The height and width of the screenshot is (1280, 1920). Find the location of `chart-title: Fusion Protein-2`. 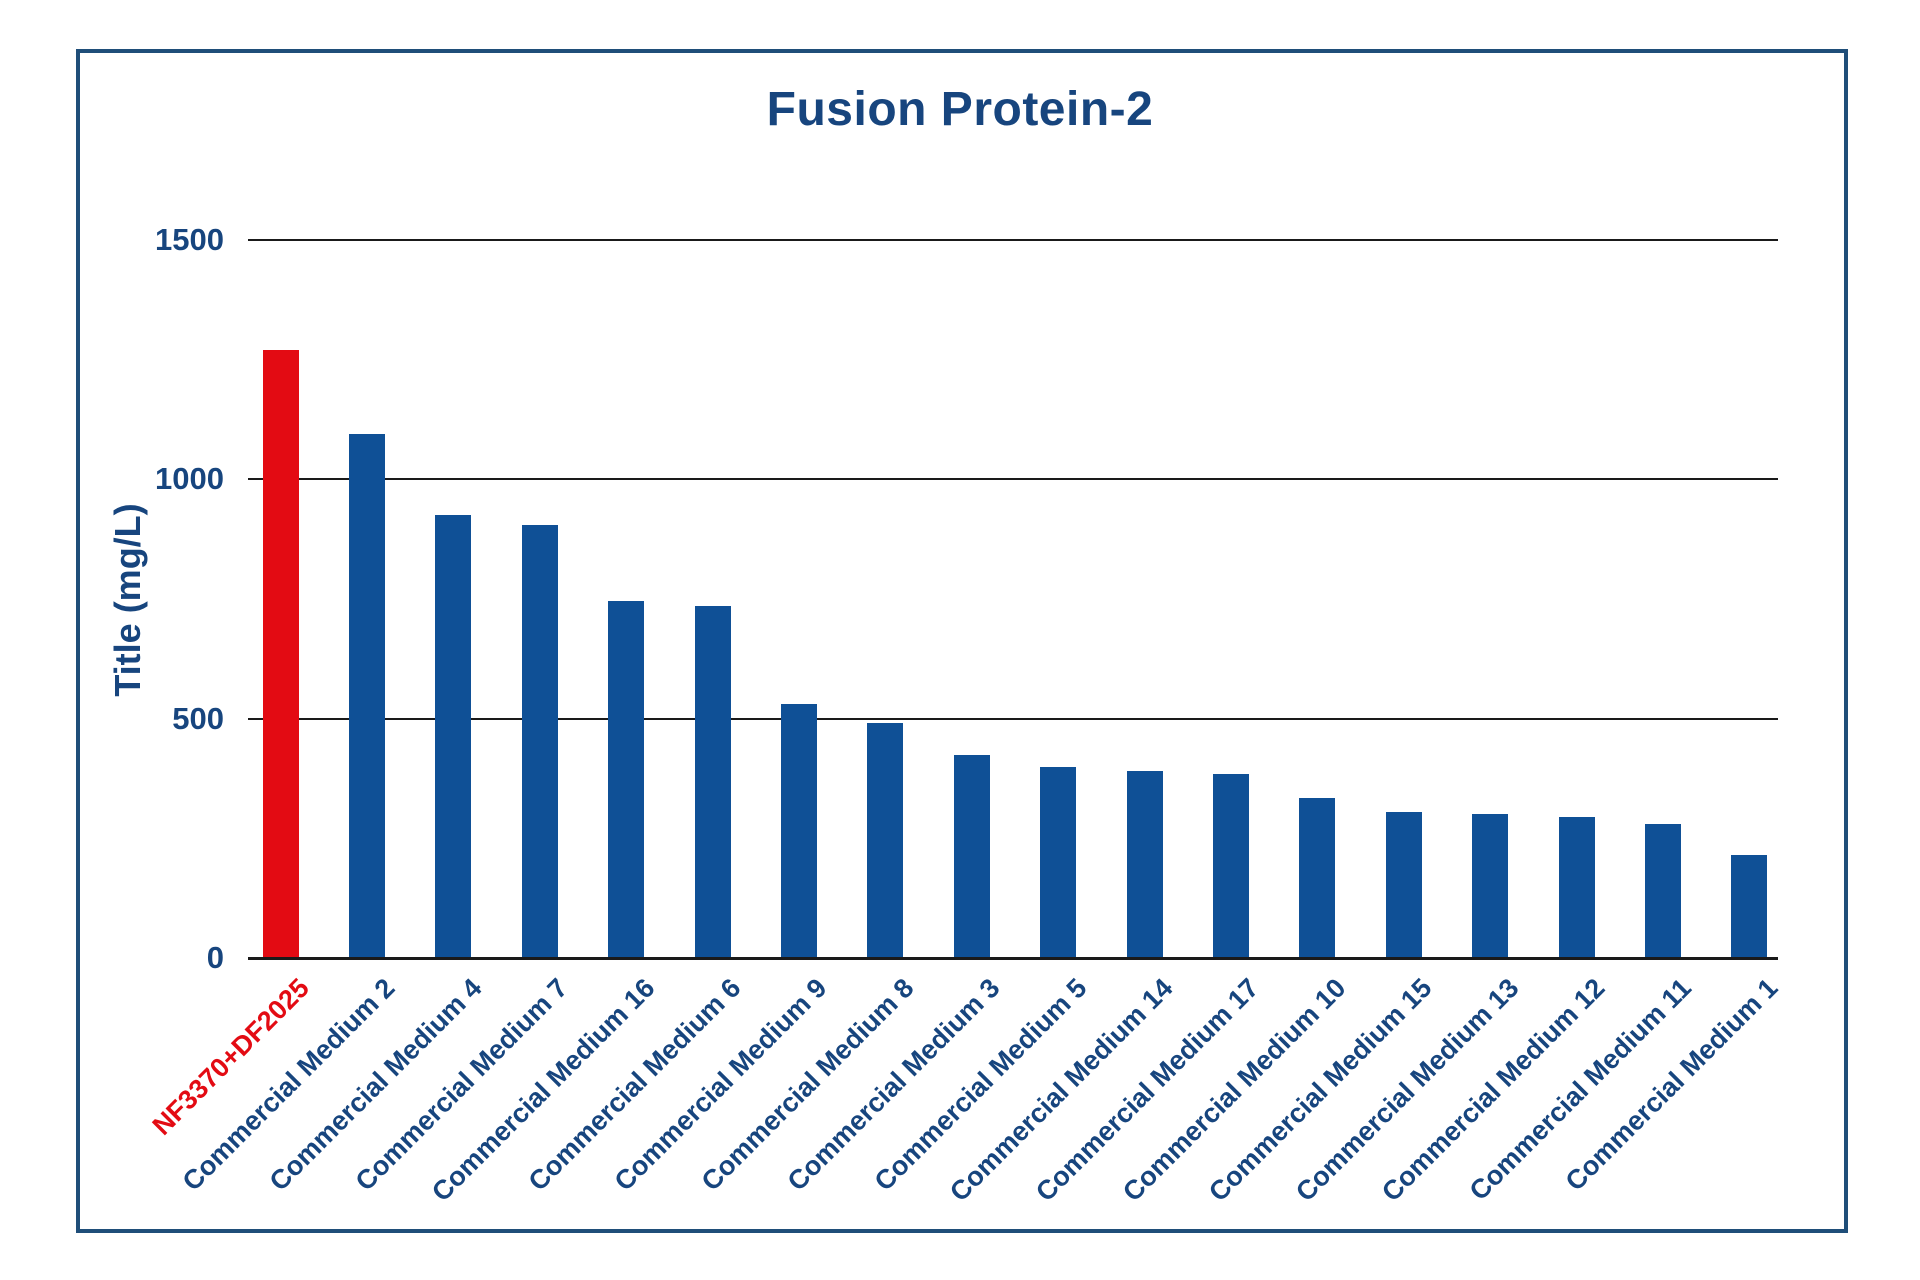

chart-title: Fusion Protein-2 is located at coordinates (960, 109).